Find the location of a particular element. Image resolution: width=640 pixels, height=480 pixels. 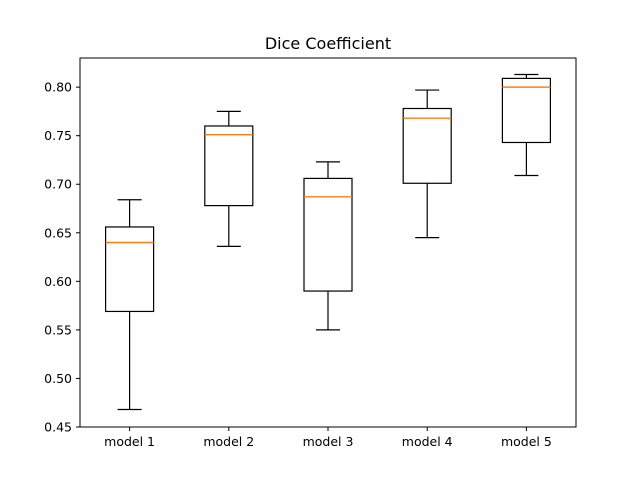

y-tick-label: 0.75 is located at coordinates (58, 135).